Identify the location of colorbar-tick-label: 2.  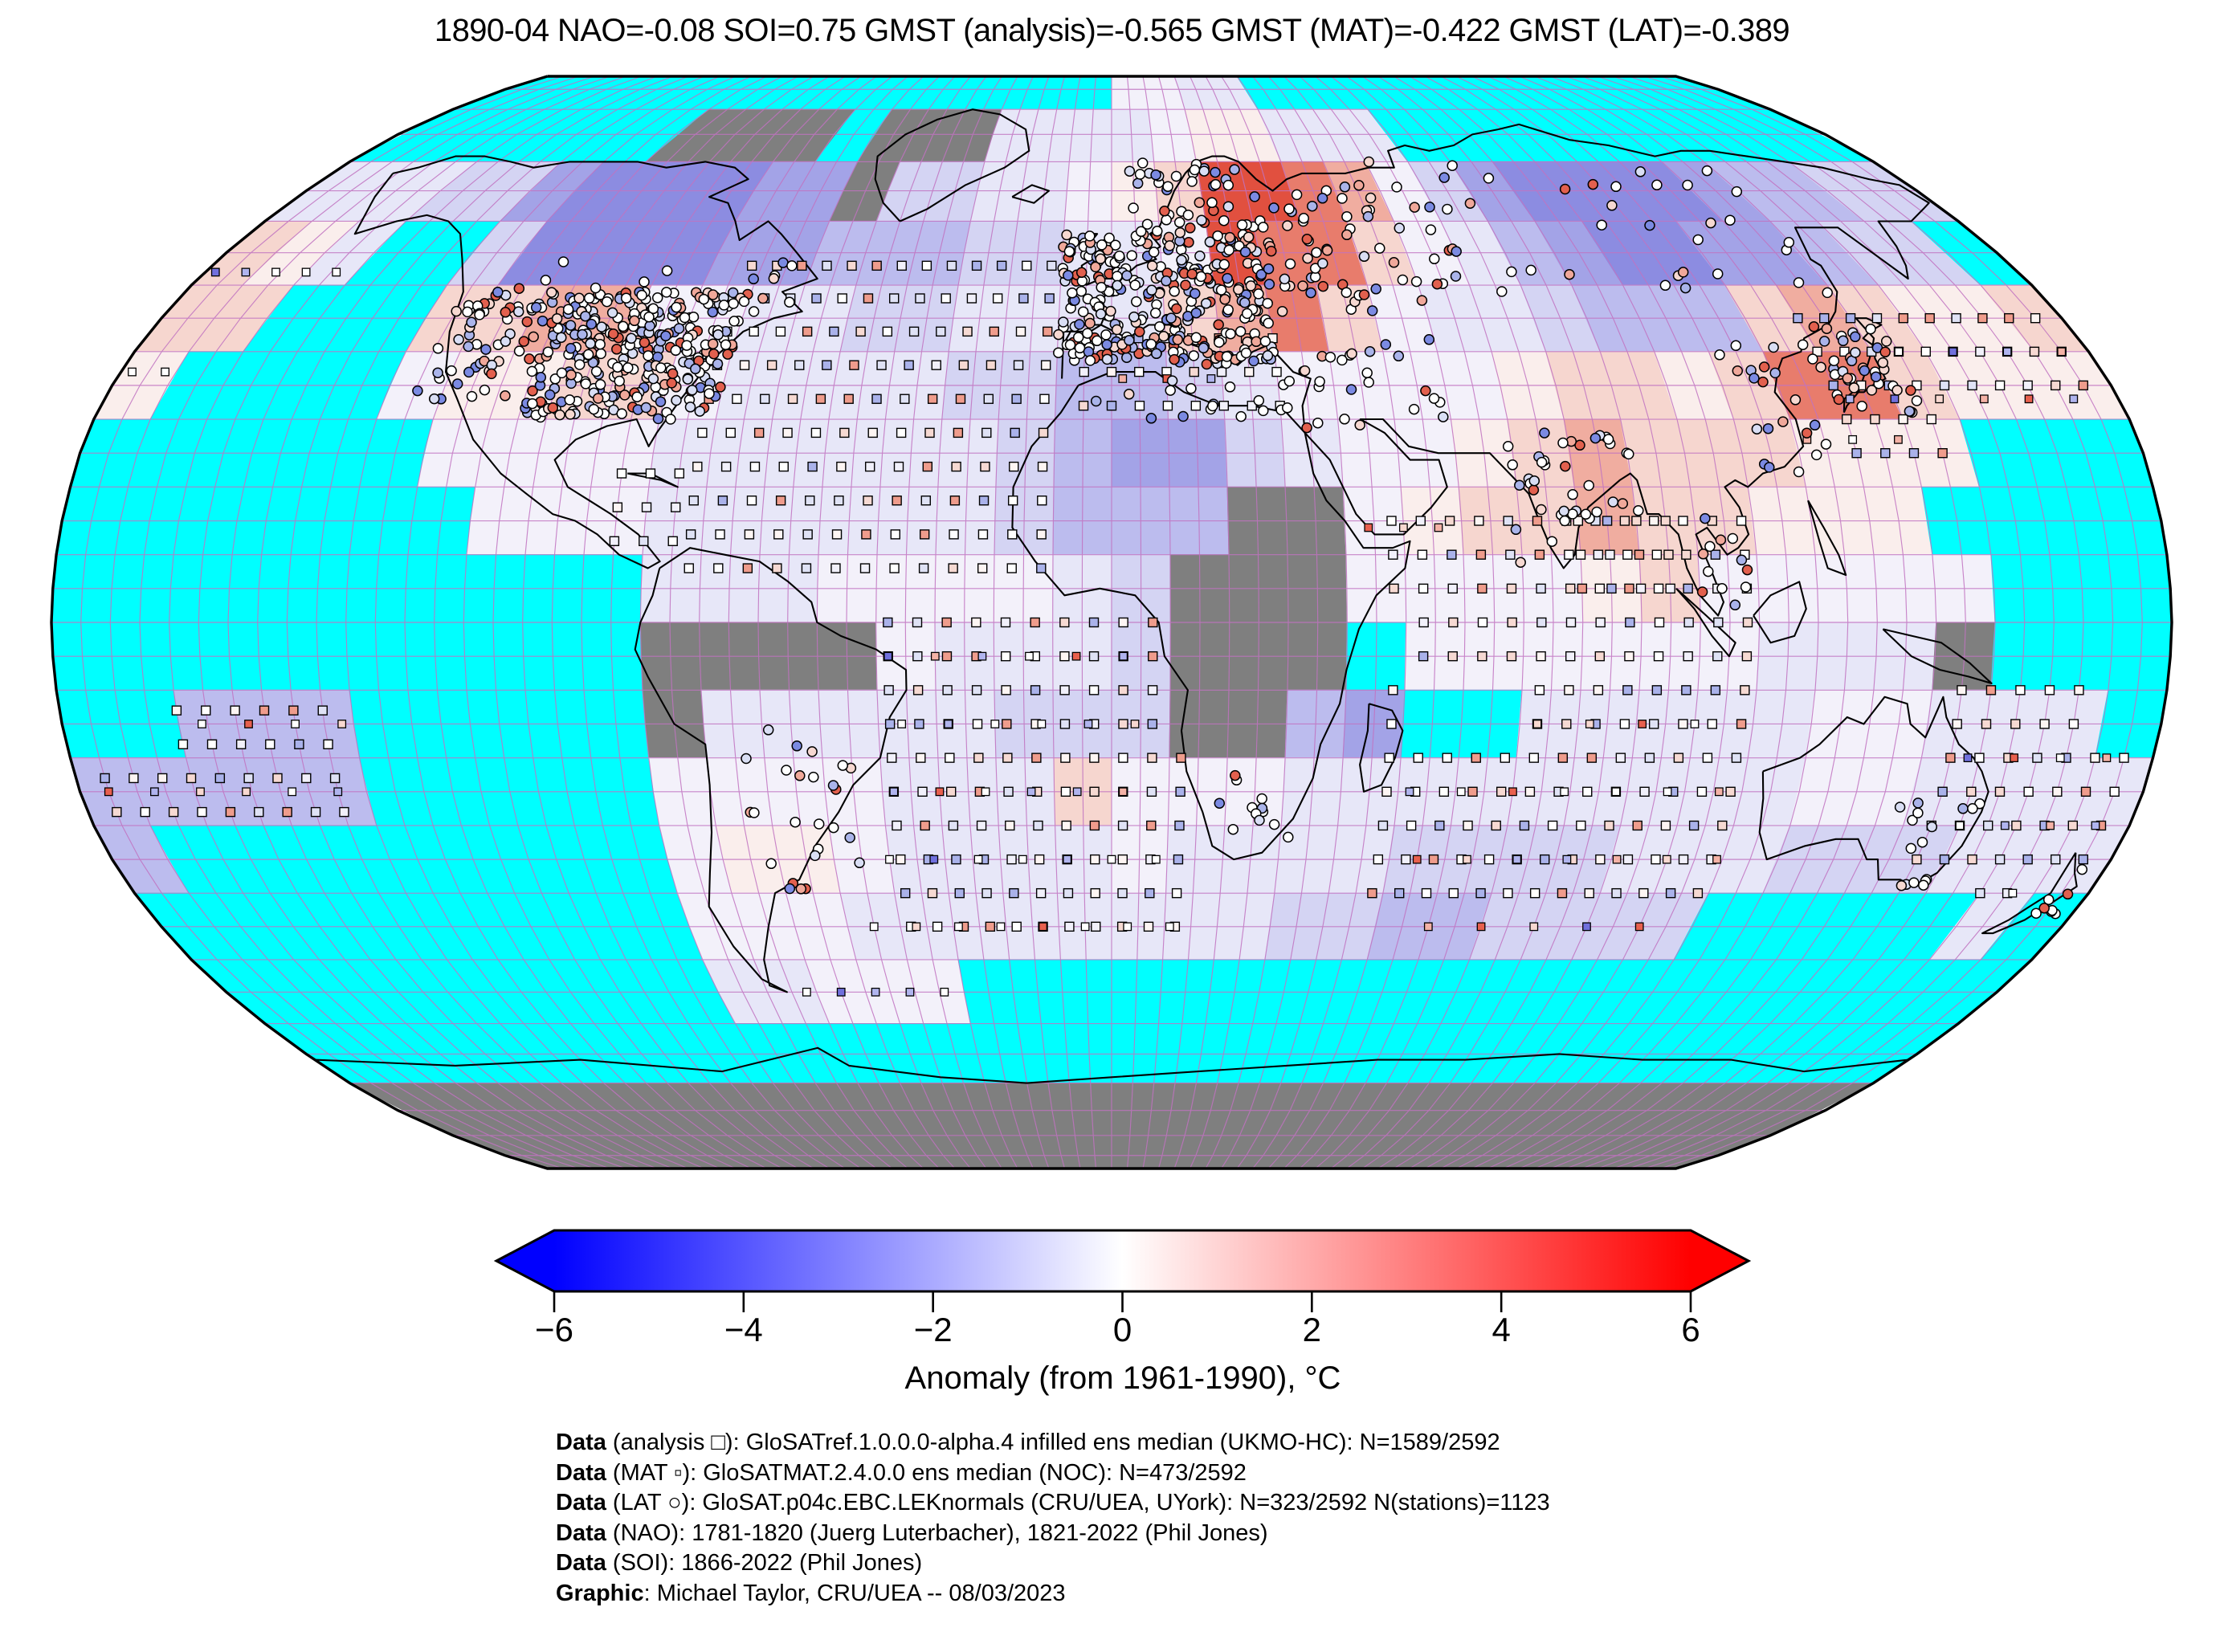
(1312, 1329).